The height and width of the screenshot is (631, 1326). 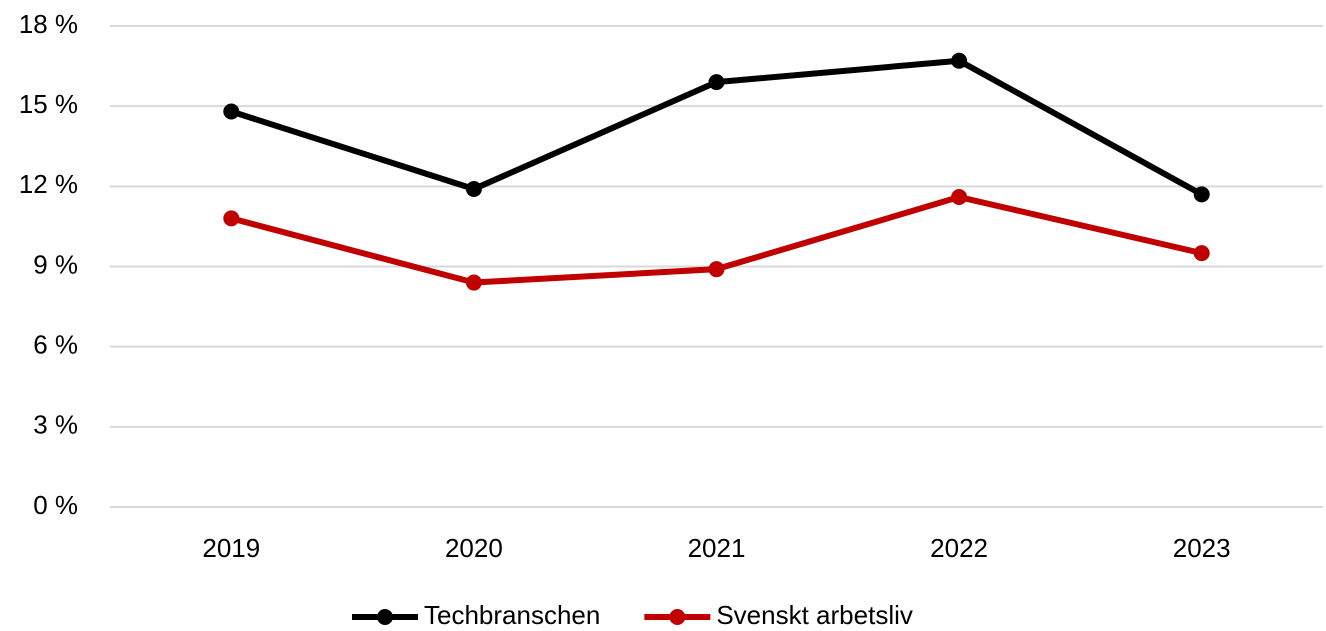 What do you see at coordinates (814, 615) in the screenshot?
I see `legend-label: Svenskt arbetsliv` at bounding box center [814, 615].